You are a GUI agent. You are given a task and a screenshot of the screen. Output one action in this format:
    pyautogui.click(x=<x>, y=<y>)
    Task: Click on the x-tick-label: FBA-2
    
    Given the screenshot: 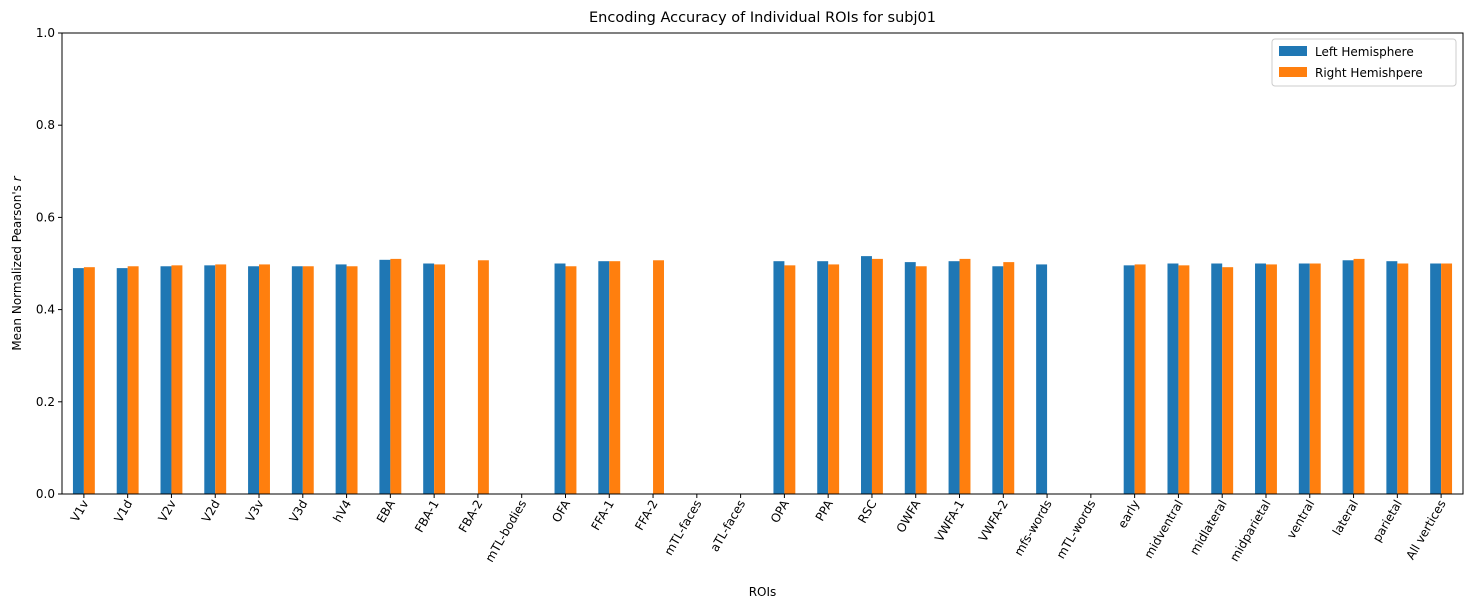 What is the action you would take?
    pyautogui.click(x=471, y=516)
    